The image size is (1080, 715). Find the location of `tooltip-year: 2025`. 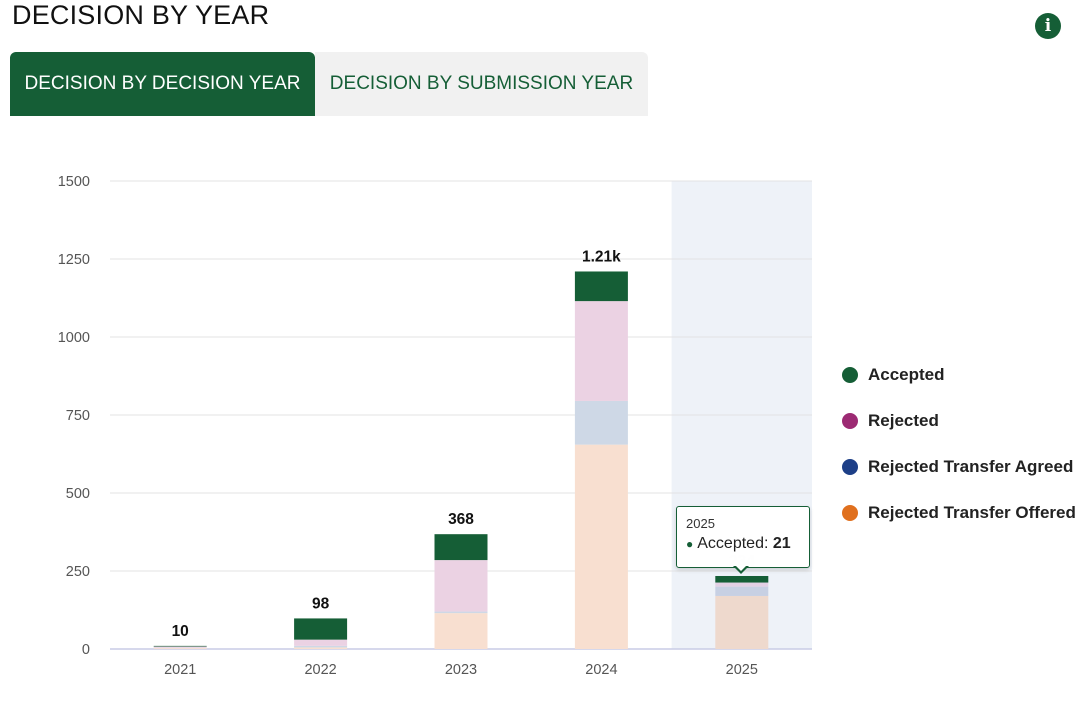

tooltip-year: 2025 is located at coordinates (700, 523).